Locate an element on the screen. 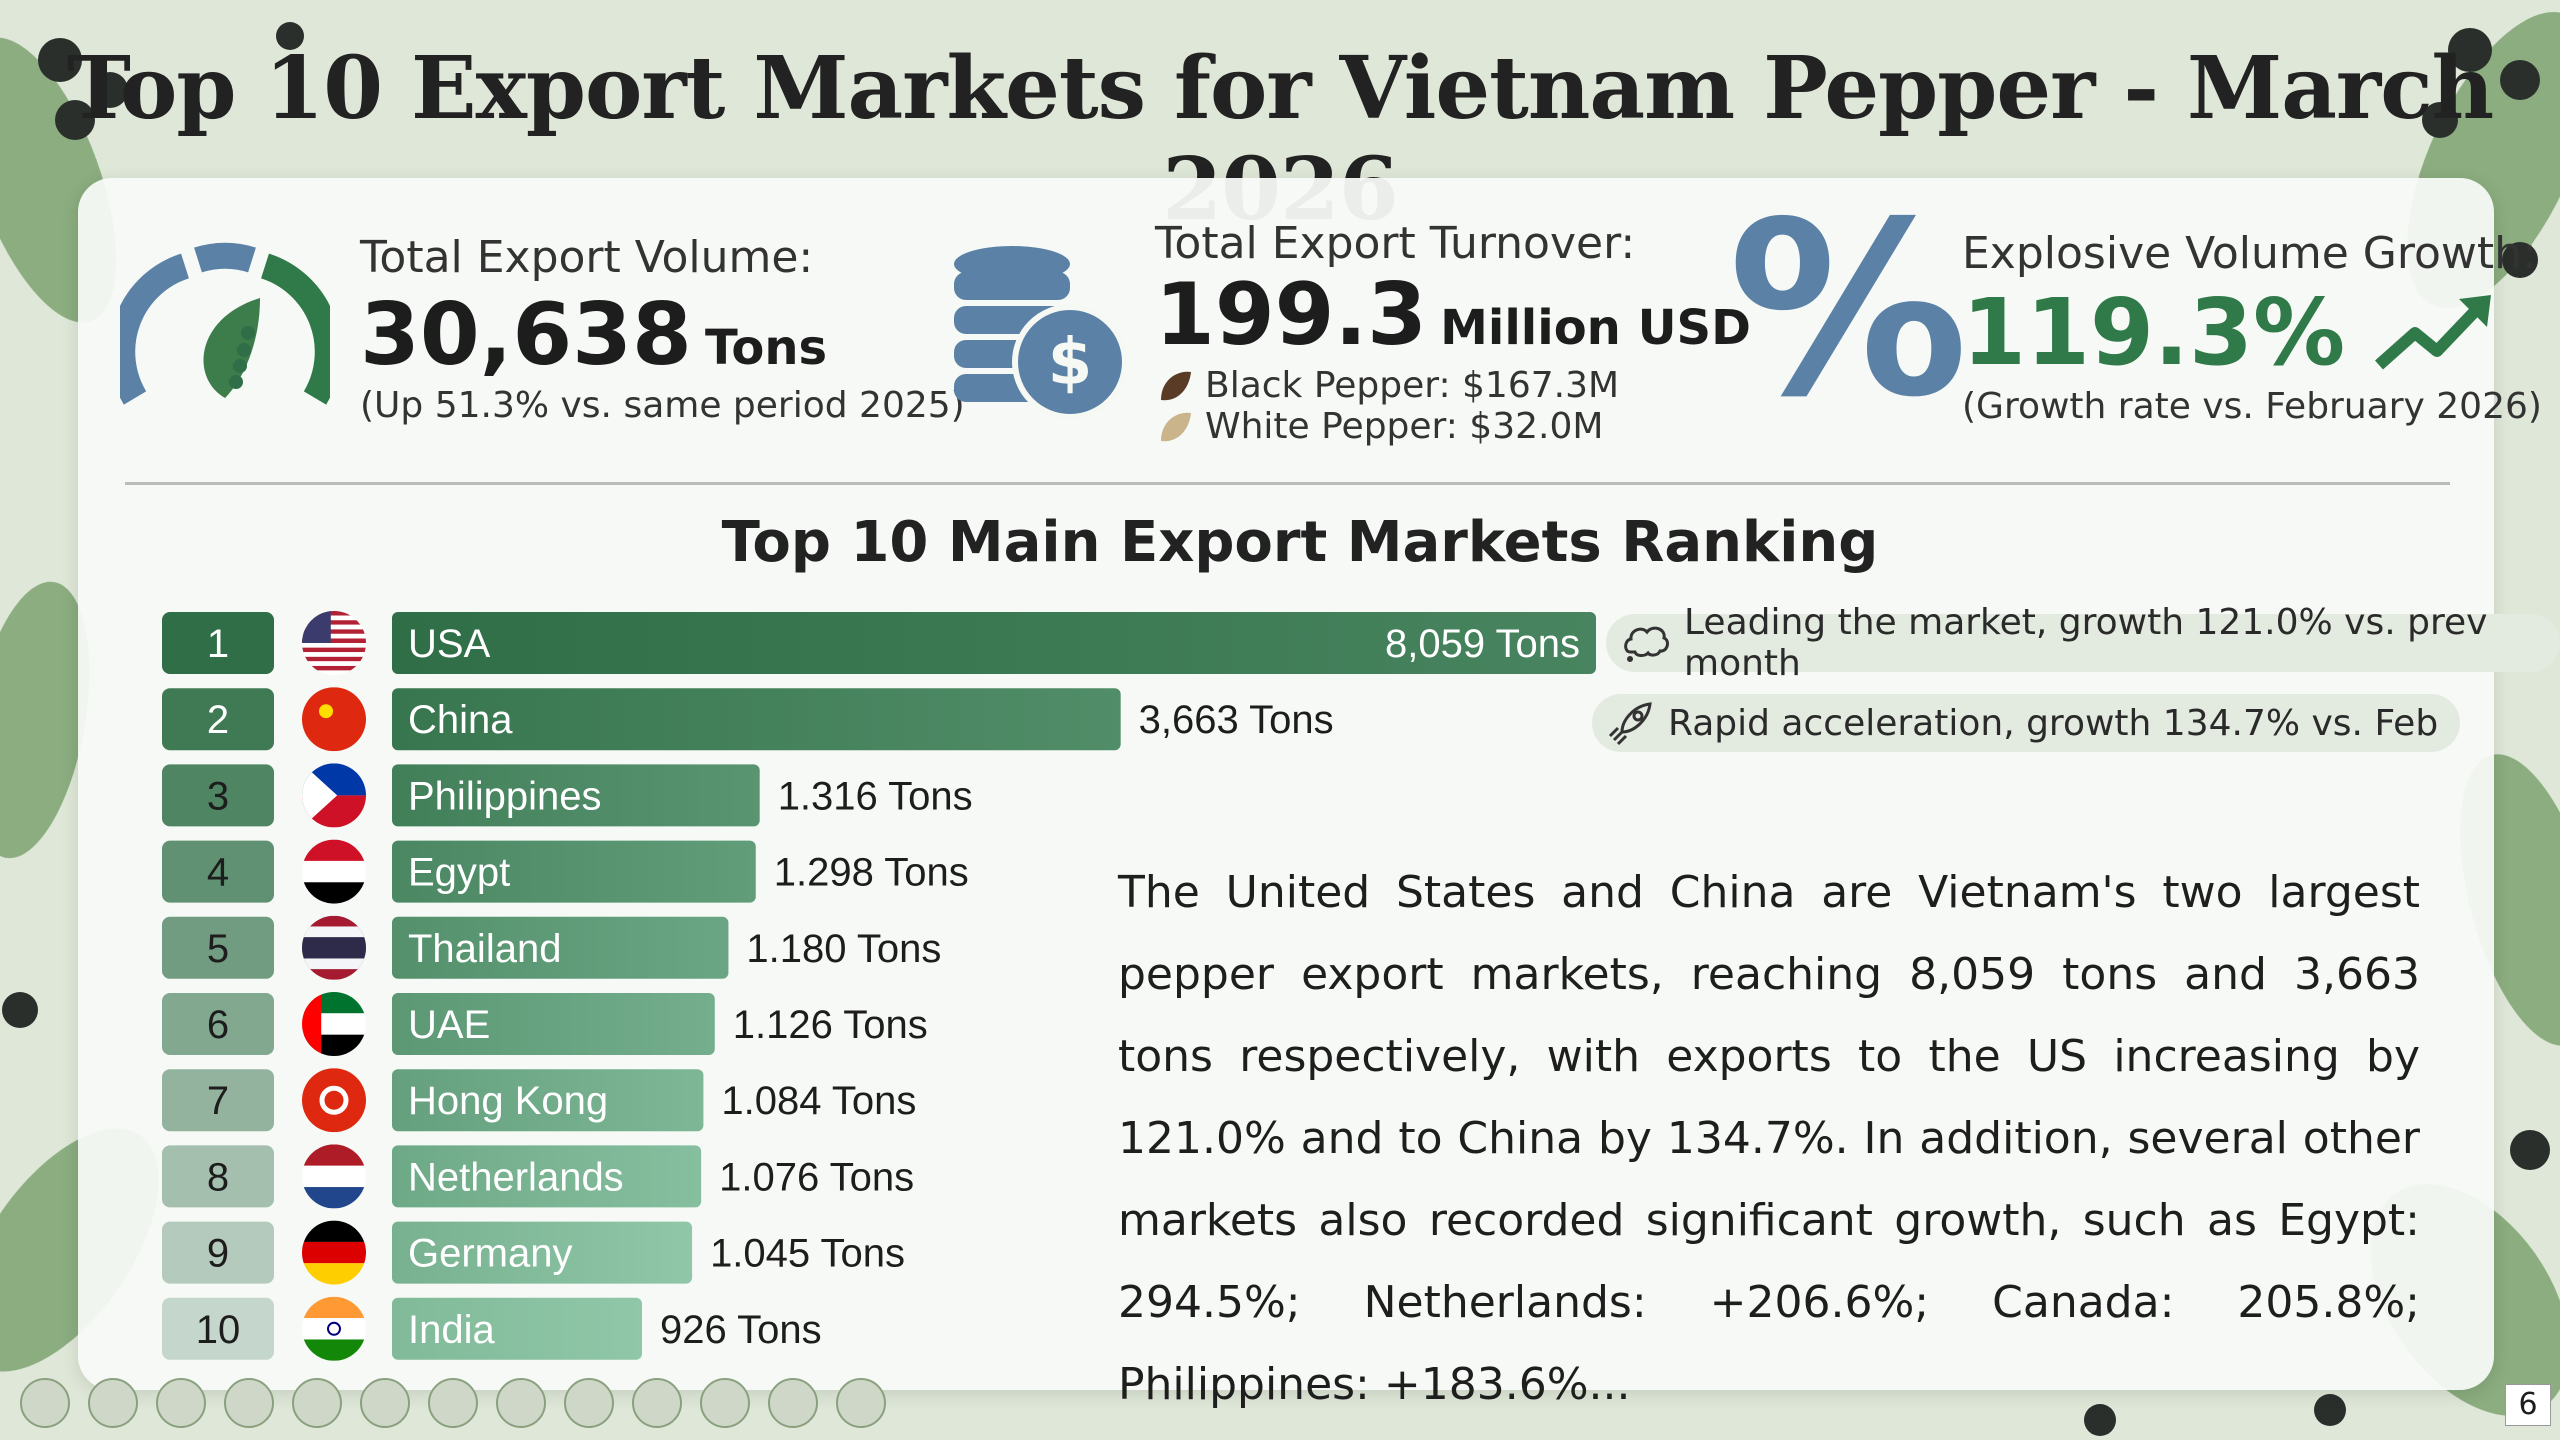 This screenshot has width=2560, height=1440. coin-stack-icon: $ is located at coordinates (1041, 333).